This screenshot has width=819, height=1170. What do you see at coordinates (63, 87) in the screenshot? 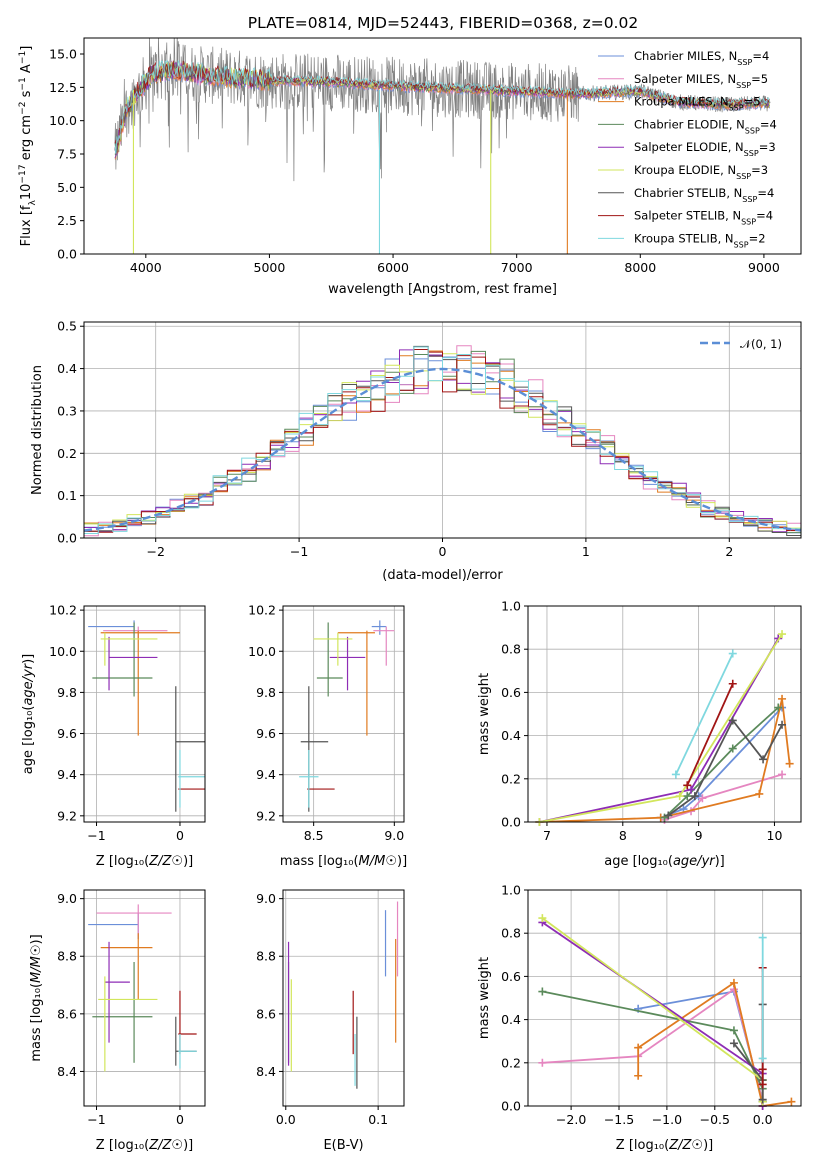
I see `y-tick-label: 12.5` at bounding box center [63, 87].